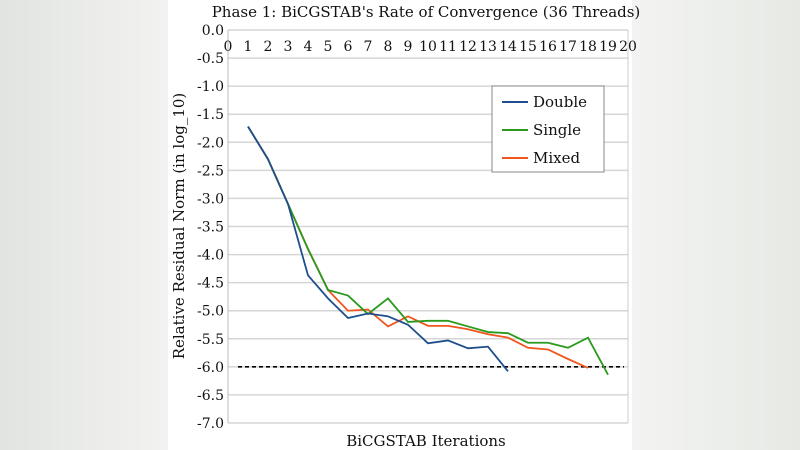  Describe the element at coordinates (210, 312) in the screenshot. I see `y-tick-label: -5.0` at that location.